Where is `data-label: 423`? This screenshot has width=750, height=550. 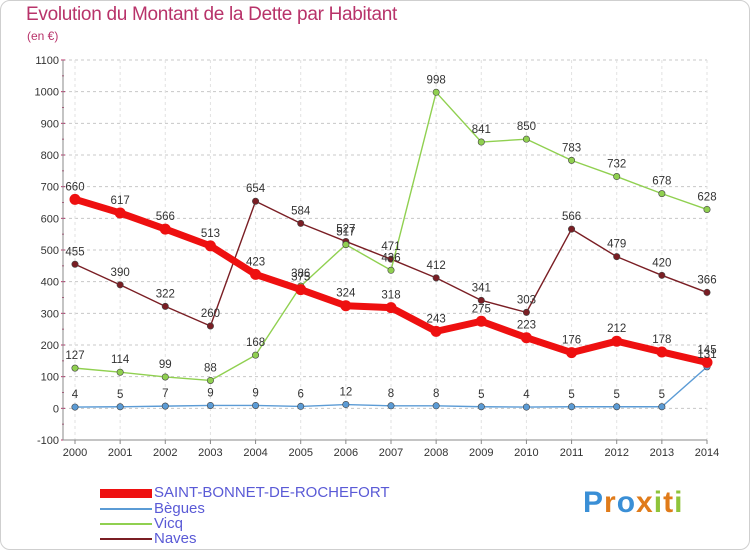 data-label: 423 is located at coordinates (255, 262).